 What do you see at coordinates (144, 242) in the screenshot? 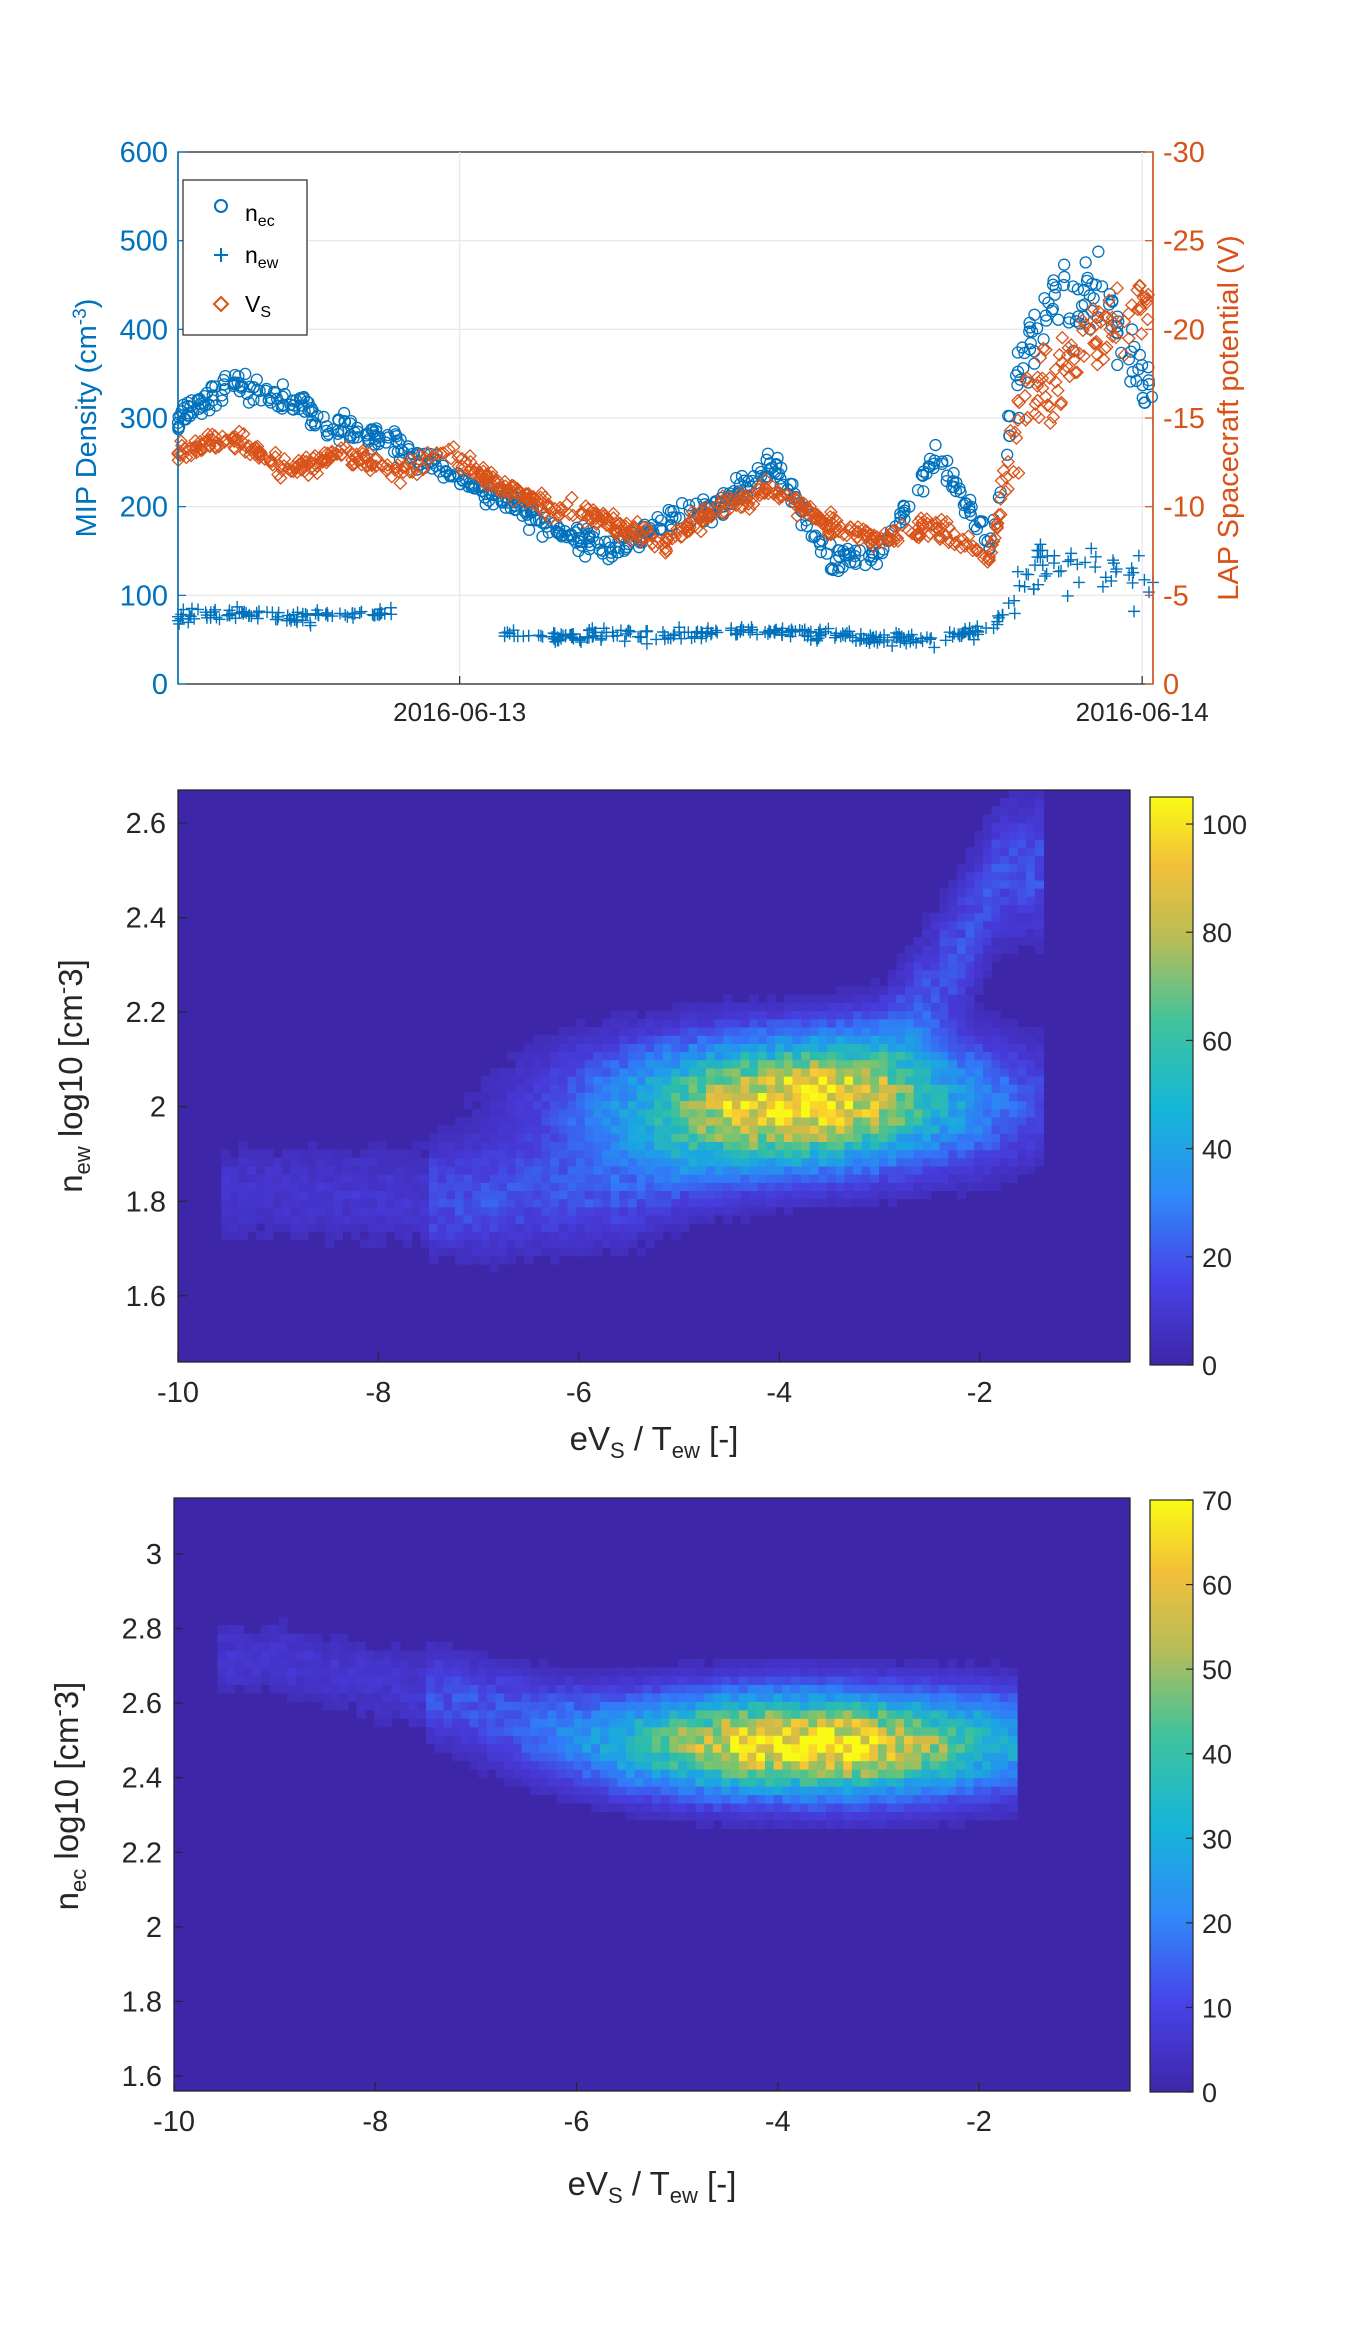
I see `y-left-tick-label: 500` at bounding box center [144, 242].